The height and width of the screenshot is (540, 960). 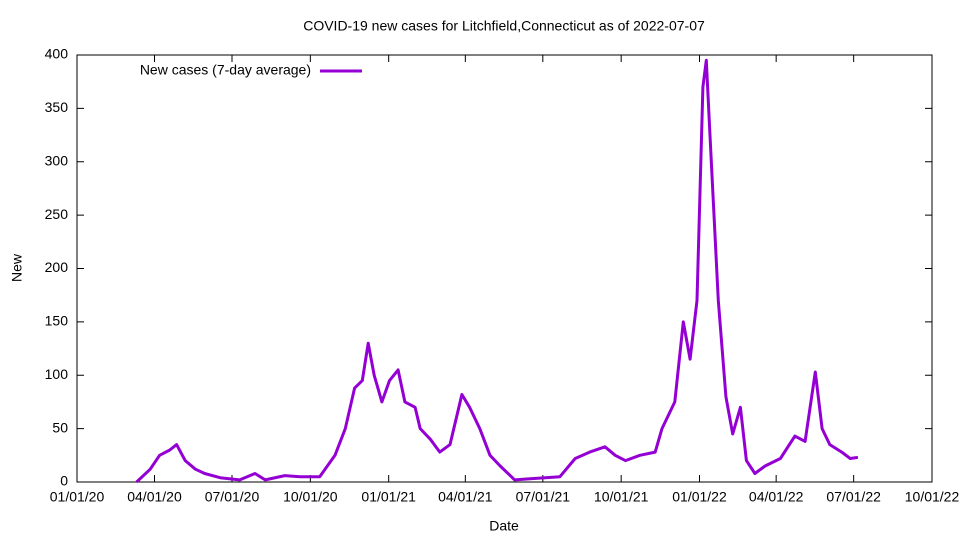 What do you see at coordinates (932, 497) in the screenshot?
I see `x-tick-label: 10/01/22` at bounding box center [932, 497].